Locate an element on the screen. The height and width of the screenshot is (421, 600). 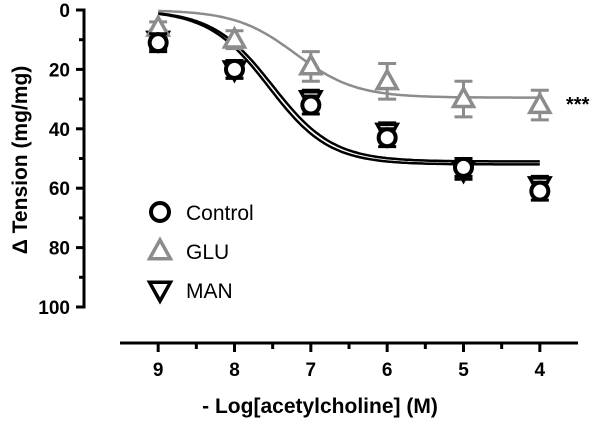
y-tick-label: 100 is located at coordinates (54, 308).